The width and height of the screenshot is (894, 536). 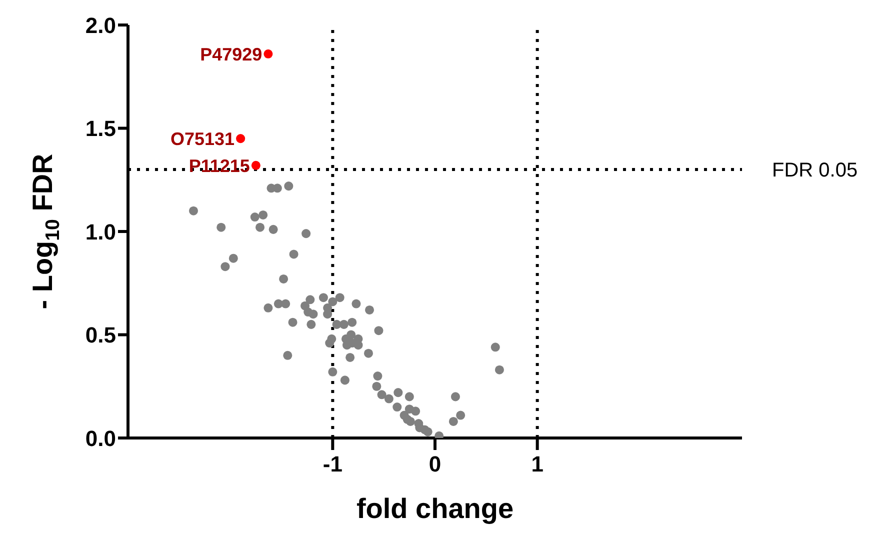 What do you see at coordinates (100, 129) in the screenshot?
I see `y-tick-label: 1.5` at bounding box center [100, 129].